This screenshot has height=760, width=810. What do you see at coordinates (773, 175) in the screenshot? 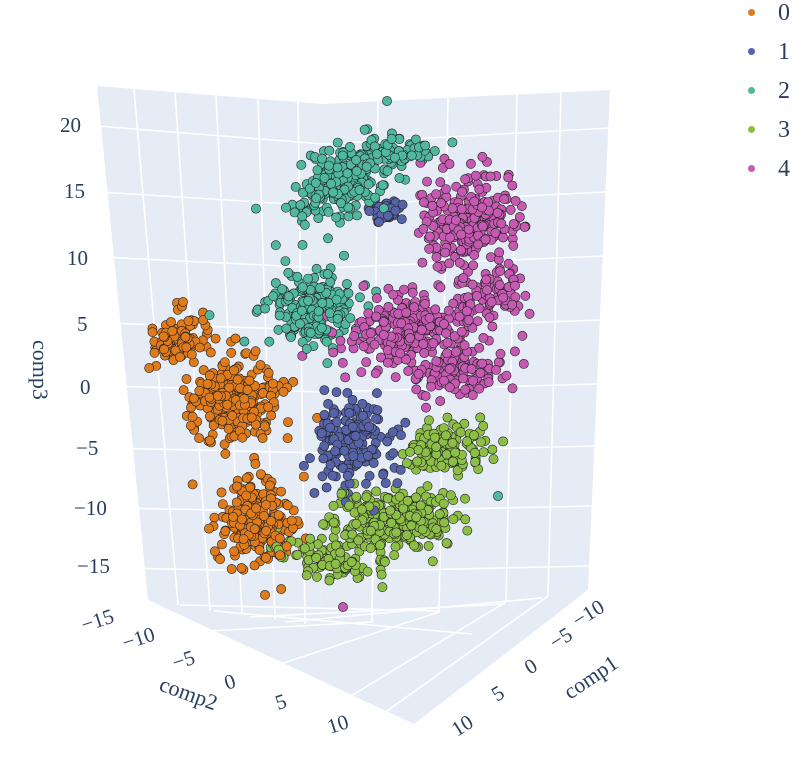
I see `legend-item-4: 4` at bounding box center [773, 175].